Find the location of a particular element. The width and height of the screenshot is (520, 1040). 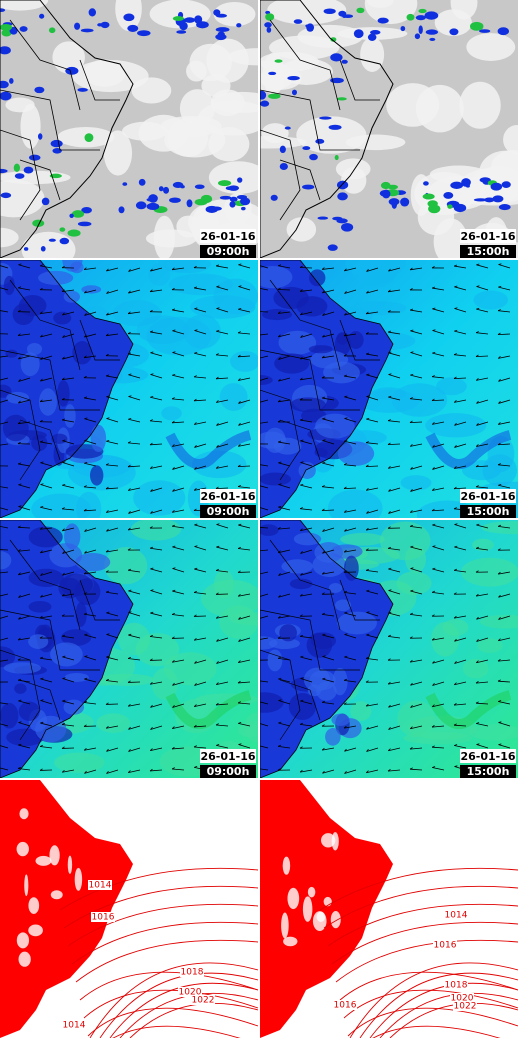

cloud is located at coordinates (30, 126).